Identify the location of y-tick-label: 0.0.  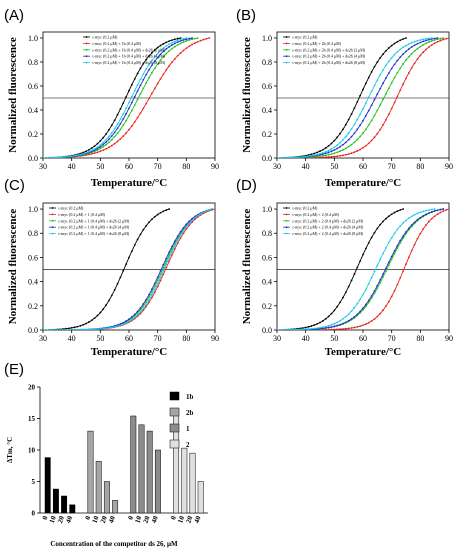
(267, 158).